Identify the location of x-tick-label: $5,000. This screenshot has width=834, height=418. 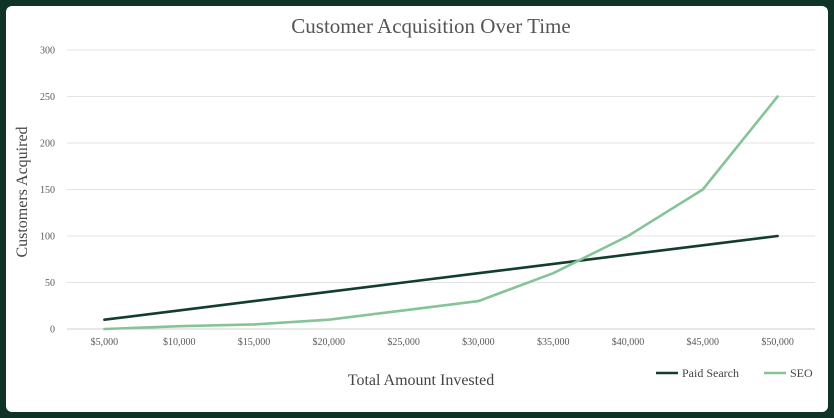
(105, 342).